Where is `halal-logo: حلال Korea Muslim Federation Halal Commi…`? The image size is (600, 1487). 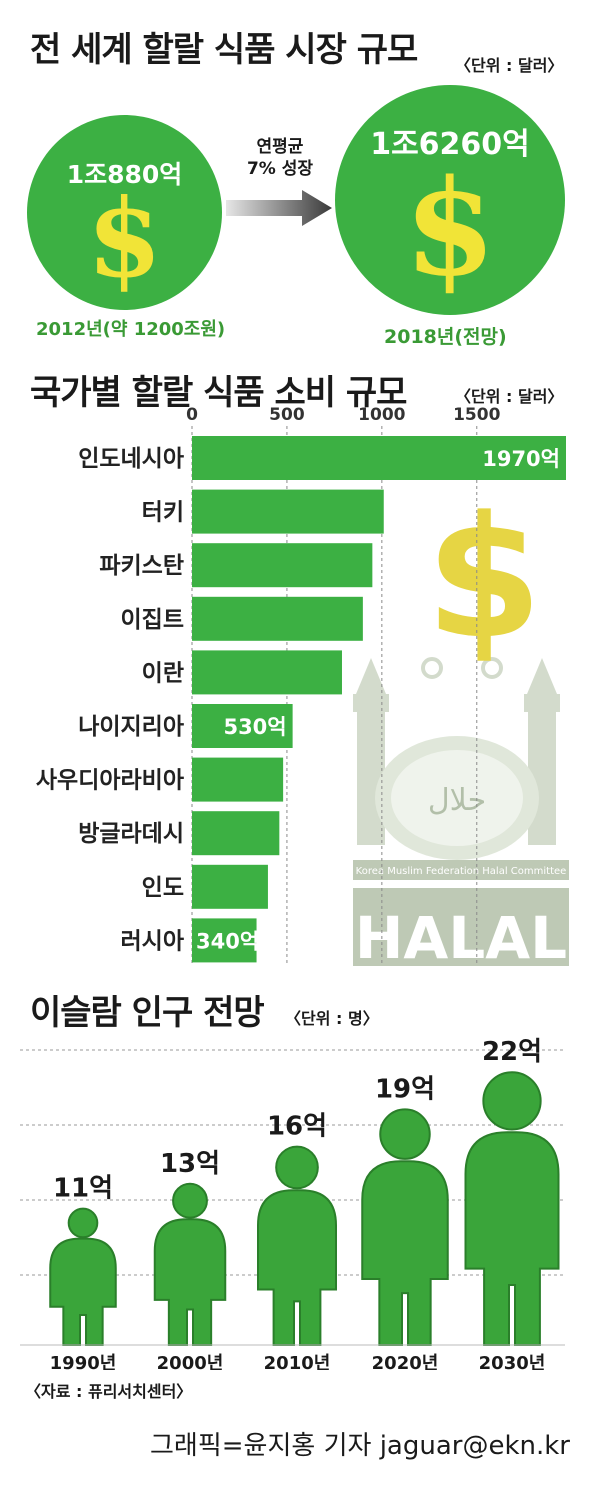 halal-logo: حلال Korea Muslim Federation Halal Commi… is located at coordinates (461, 814).